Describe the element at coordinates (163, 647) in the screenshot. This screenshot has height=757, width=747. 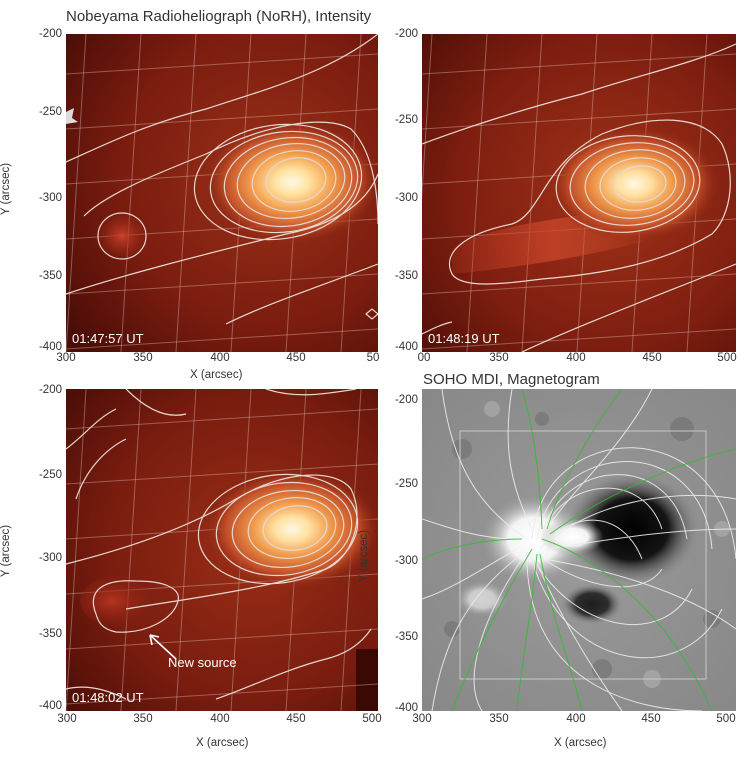
I see `arrow-icon` at that location.